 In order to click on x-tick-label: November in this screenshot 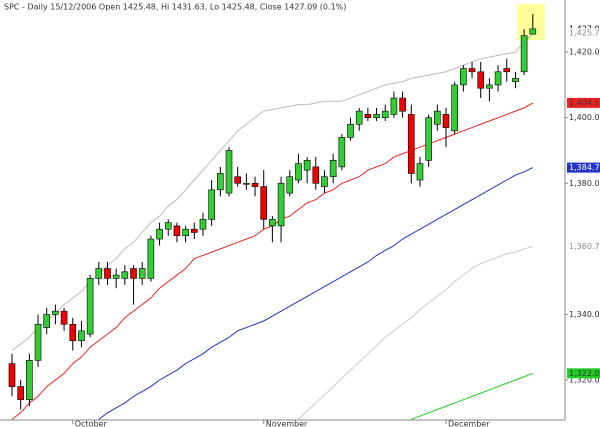, I will do `click(287, 423)`.